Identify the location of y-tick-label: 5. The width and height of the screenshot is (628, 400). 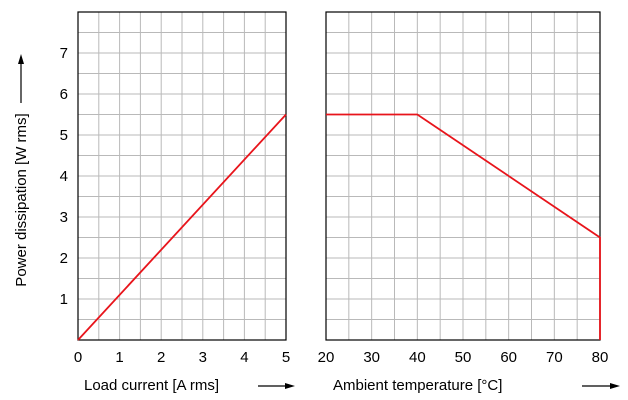
(64, 135).